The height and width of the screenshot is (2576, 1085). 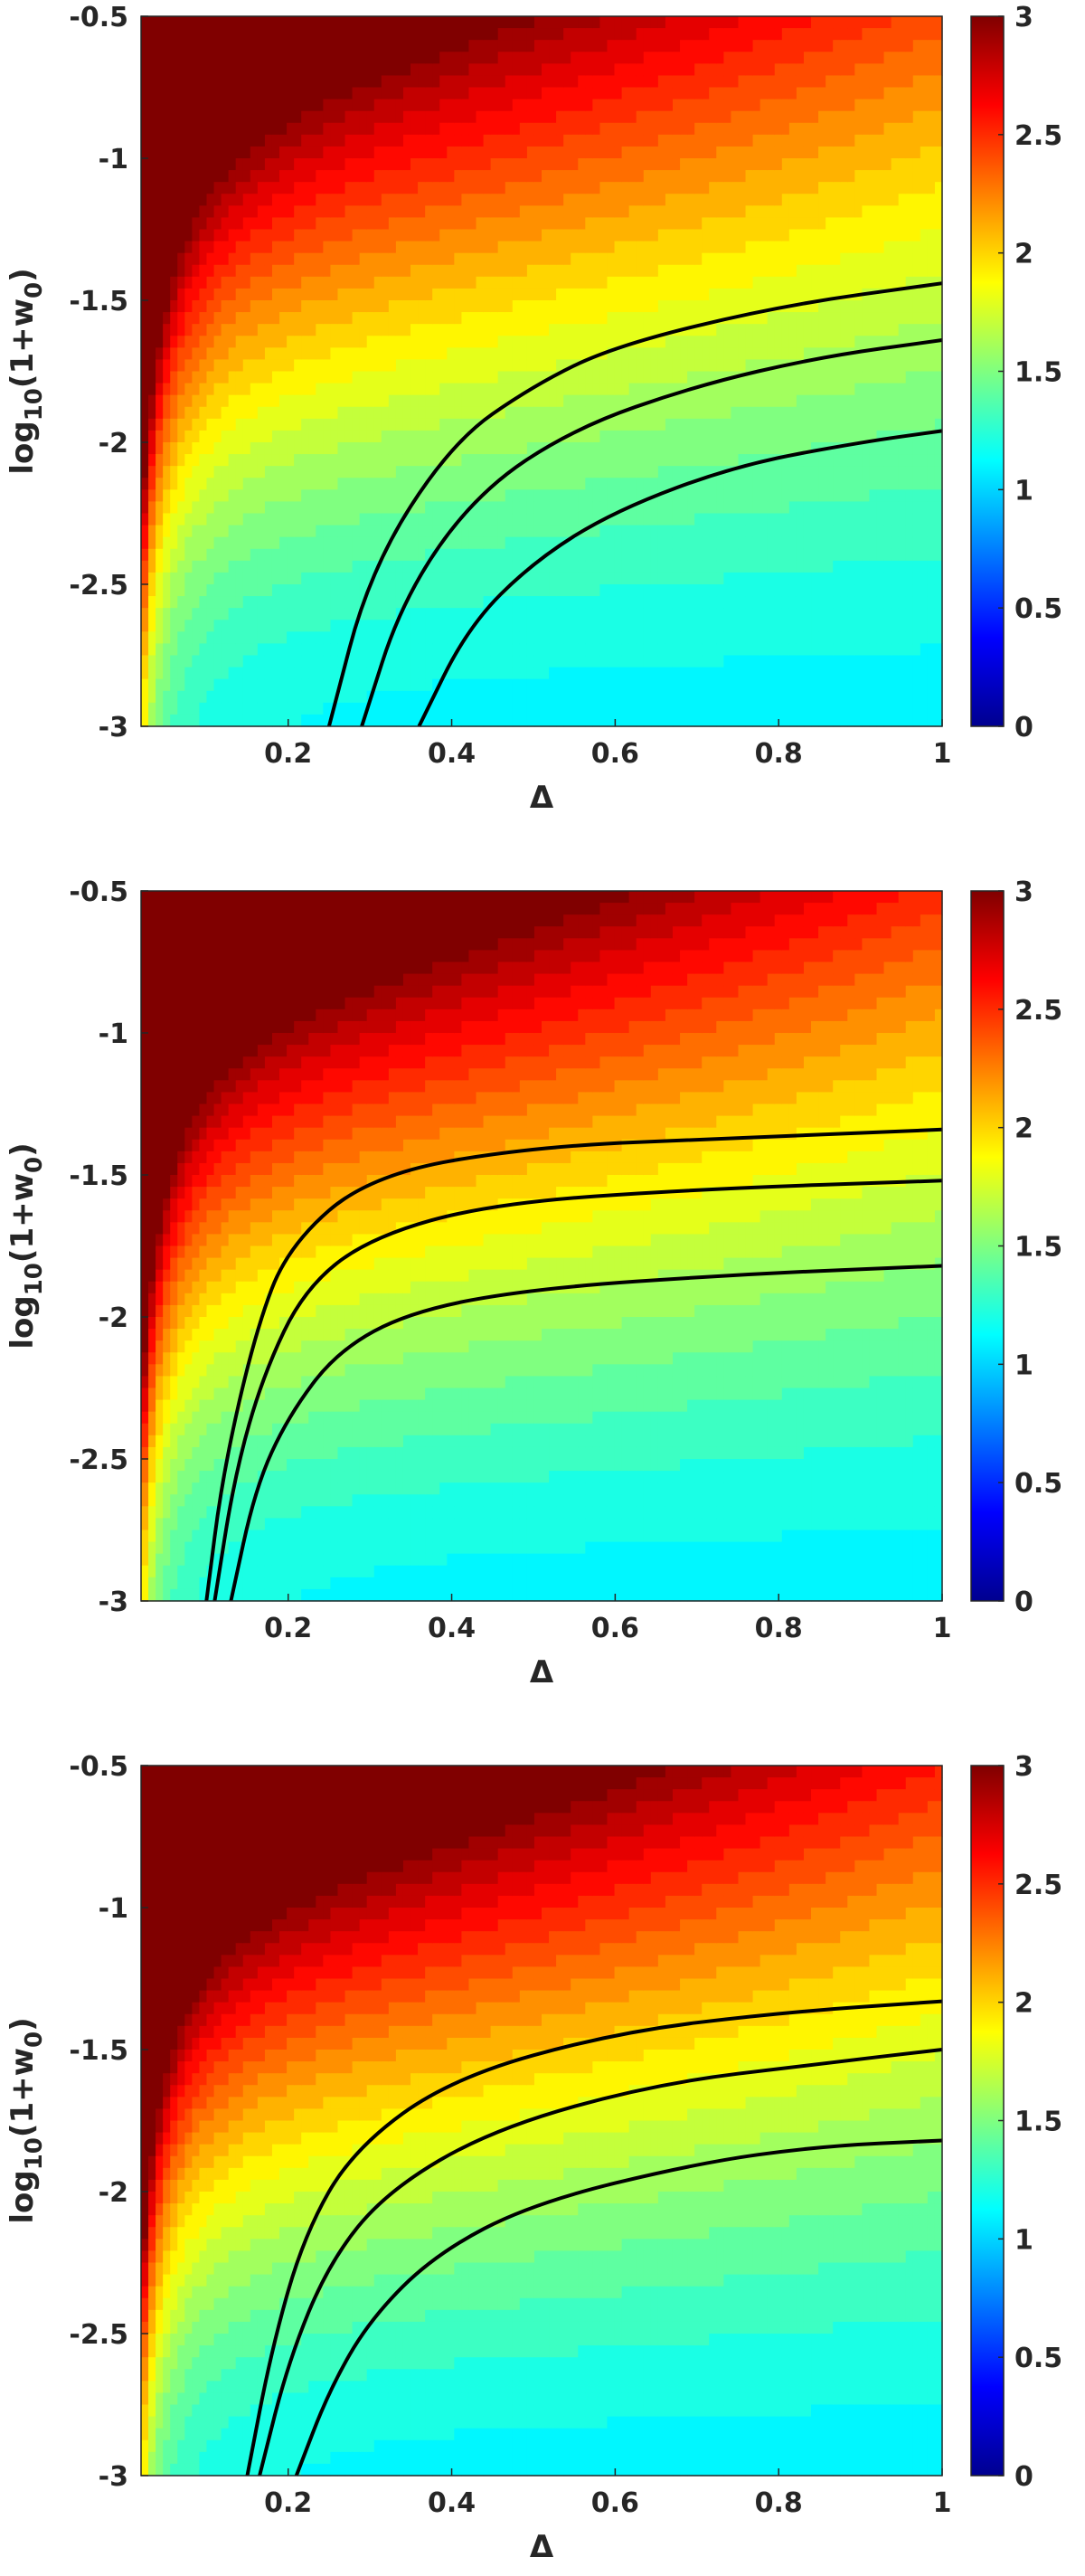 I want to click on colorbar-3: 0 0.5 1 1.5 2 2.5 3, so click(x=1016, y=2122).